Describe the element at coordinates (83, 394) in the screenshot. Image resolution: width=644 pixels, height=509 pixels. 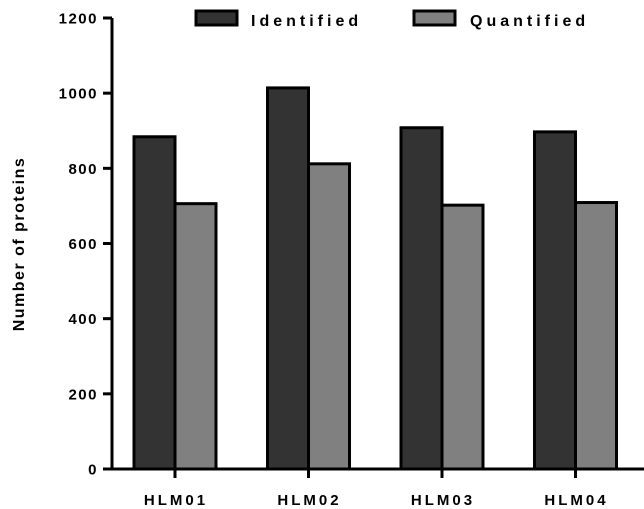
I see `y-tick-label: 200` at that location.